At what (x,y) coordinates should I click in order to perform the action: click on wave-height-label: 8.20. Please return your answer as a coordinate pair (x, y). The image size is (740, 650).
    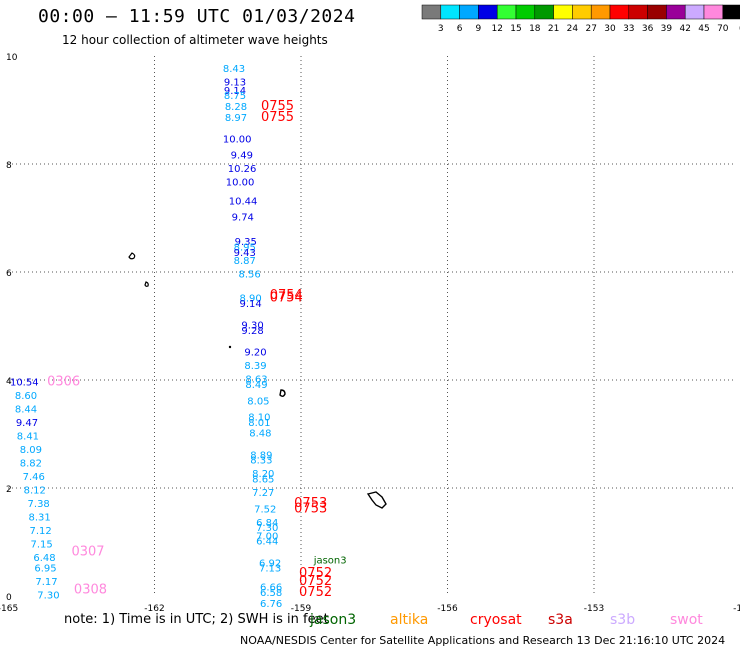
    Looking at the image, I should click on (263, 474).